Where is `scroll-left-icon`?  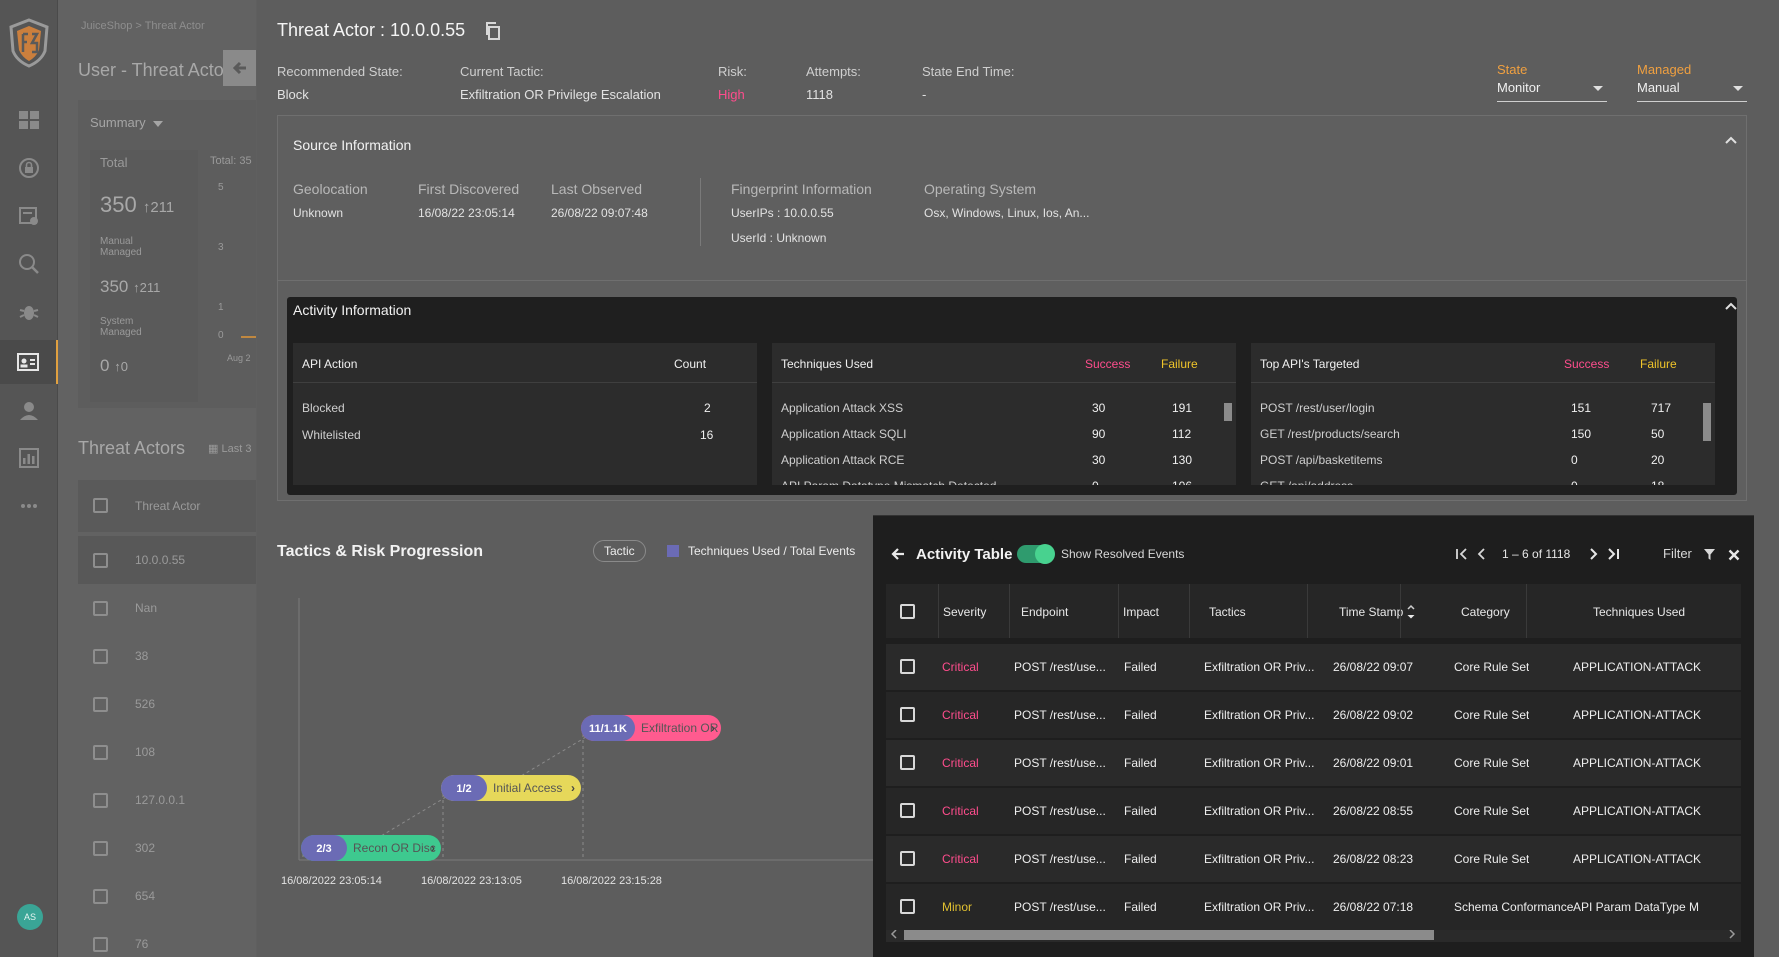 scroll-left-icon is located at coordinates (894, 934).